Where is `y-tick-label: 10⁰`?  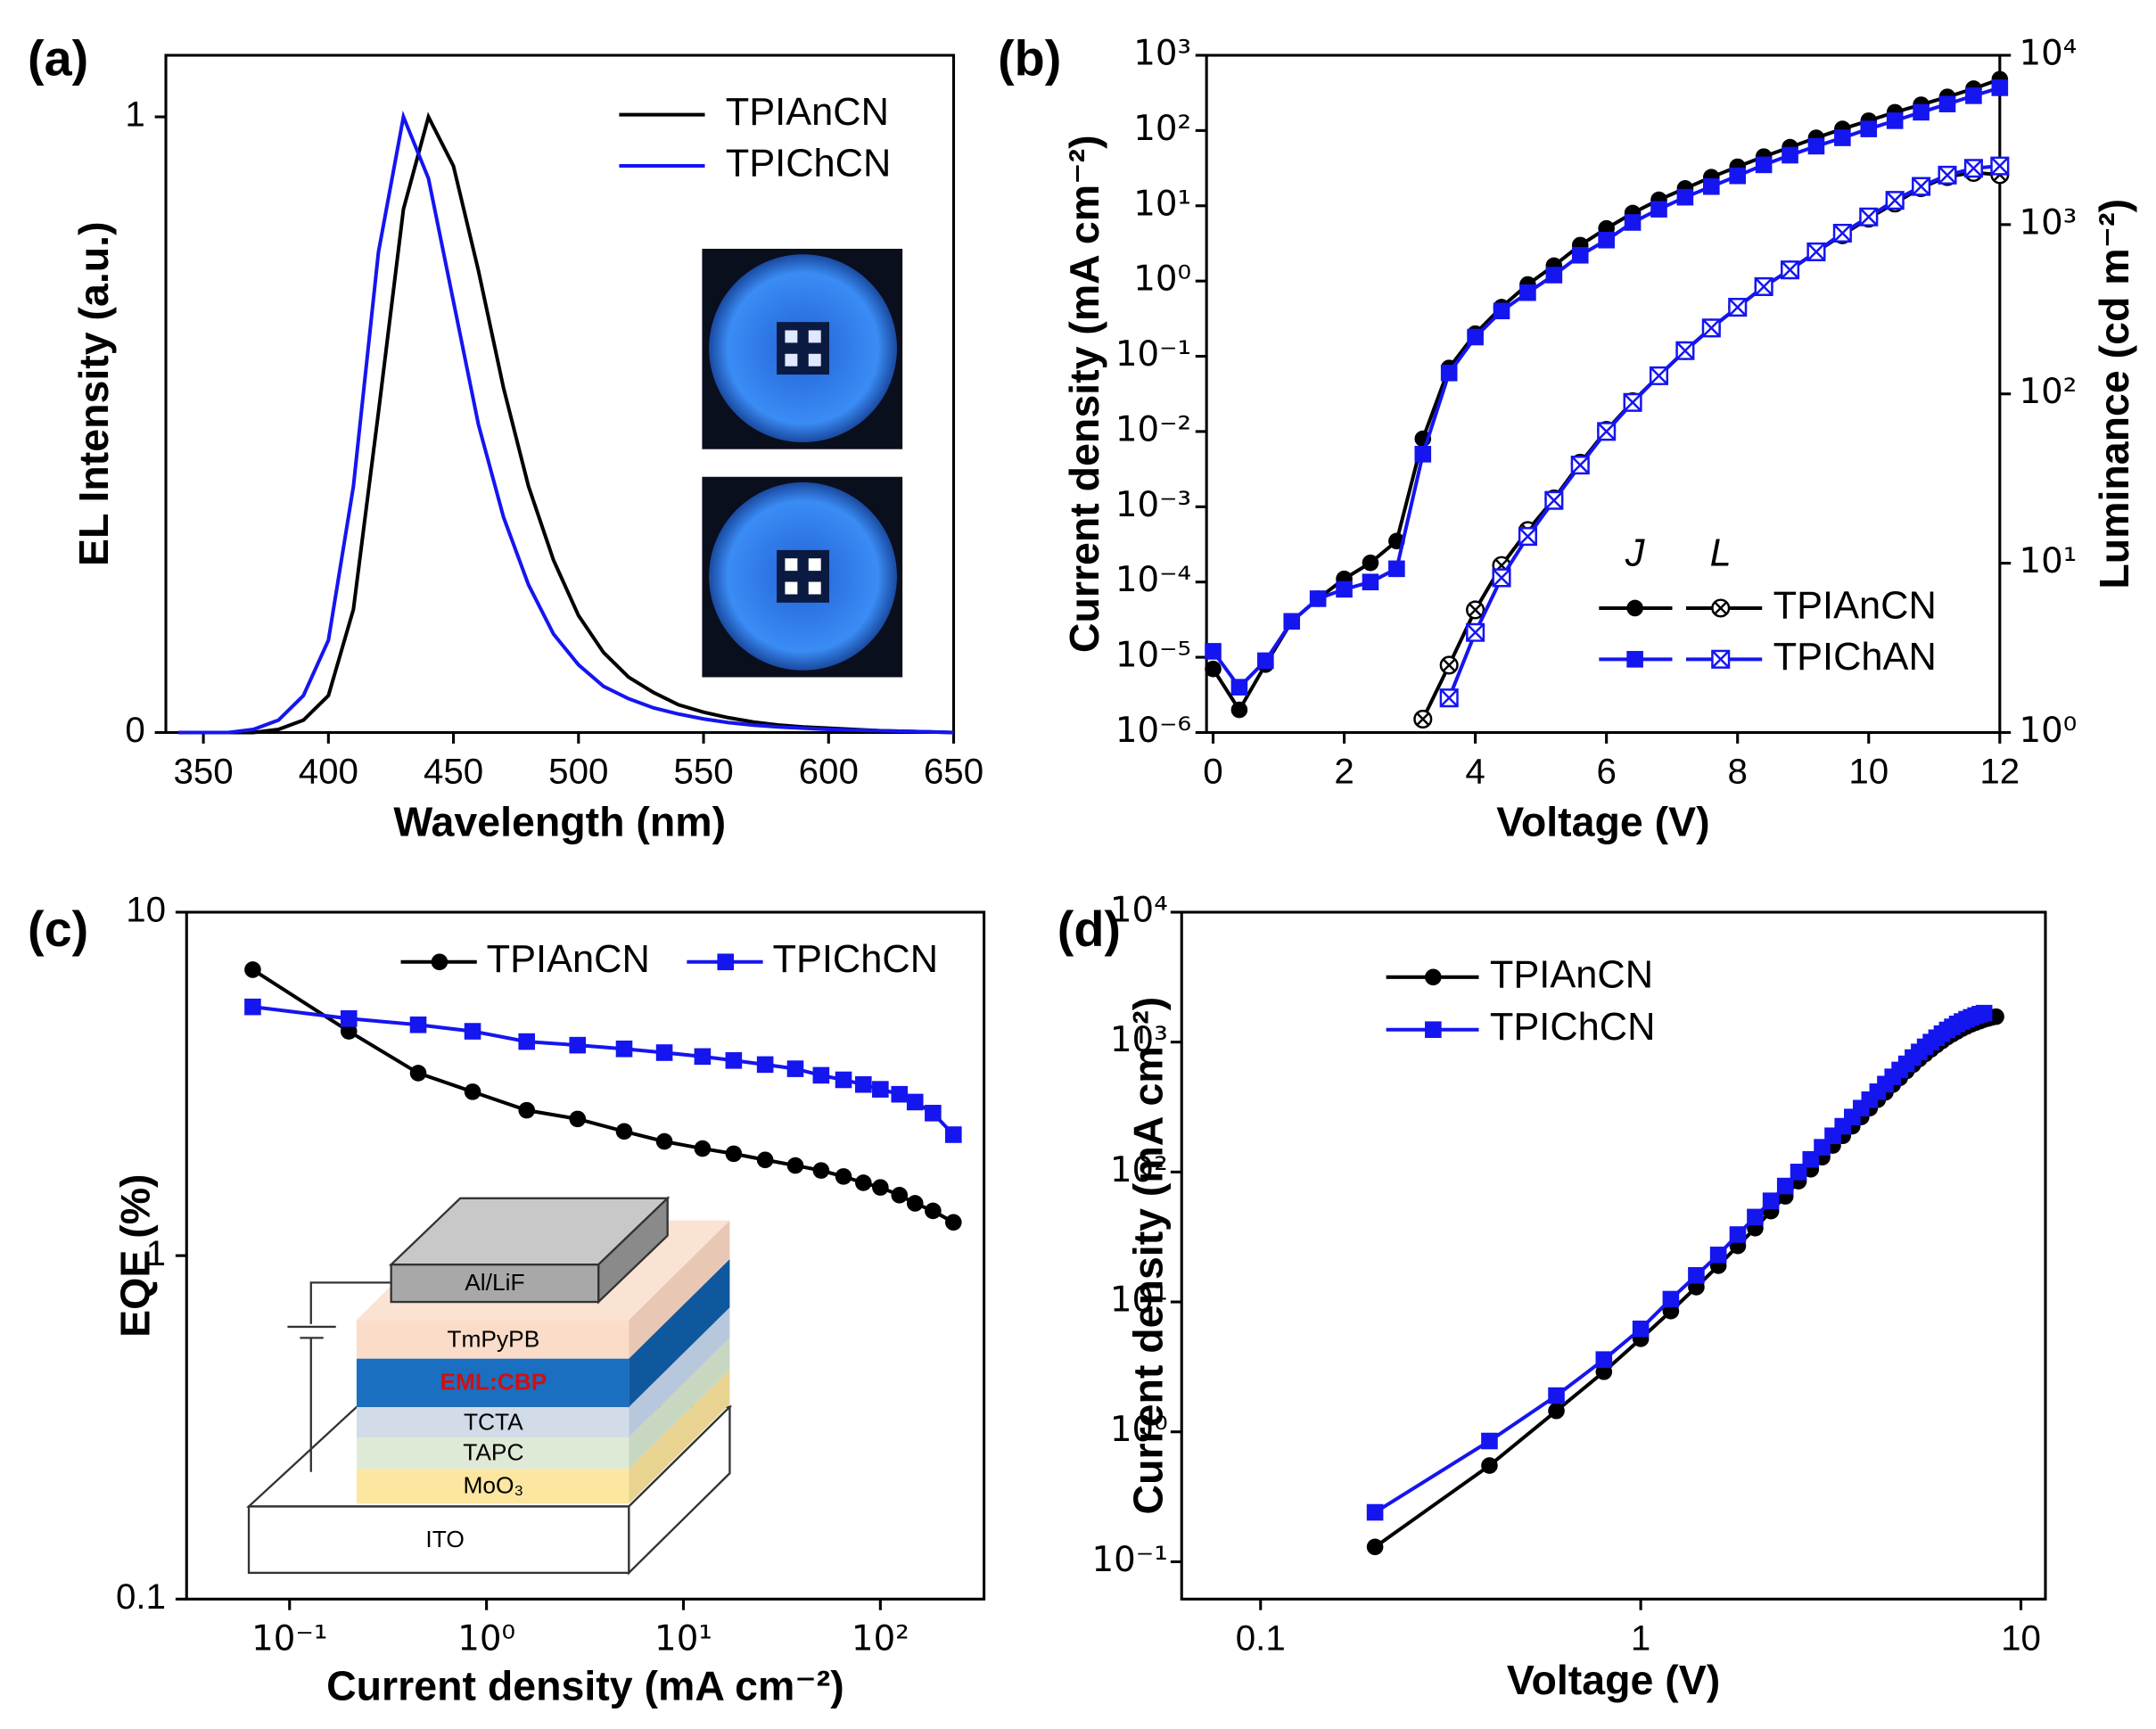
y-tick-label: 10⁰ is located at coordinates (1139, 1430).